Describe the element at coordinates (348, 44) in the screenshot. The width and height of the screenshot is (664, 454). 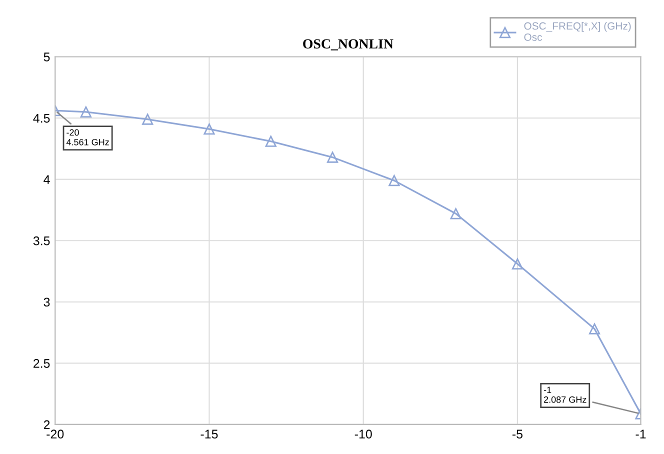
I see `chart-title: OSC_NONLIN` at that location.